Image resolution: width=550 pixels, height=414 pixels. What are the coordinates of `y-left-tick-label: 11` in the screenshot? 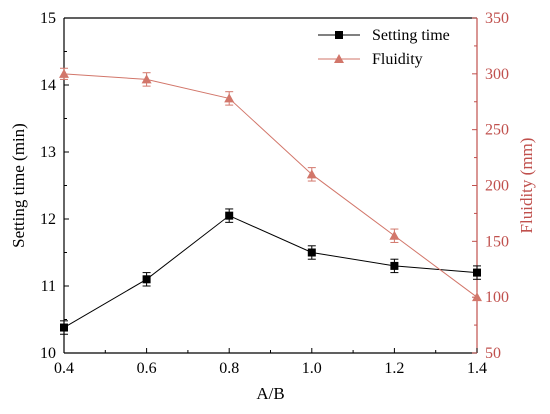 It's located at (48, 286).